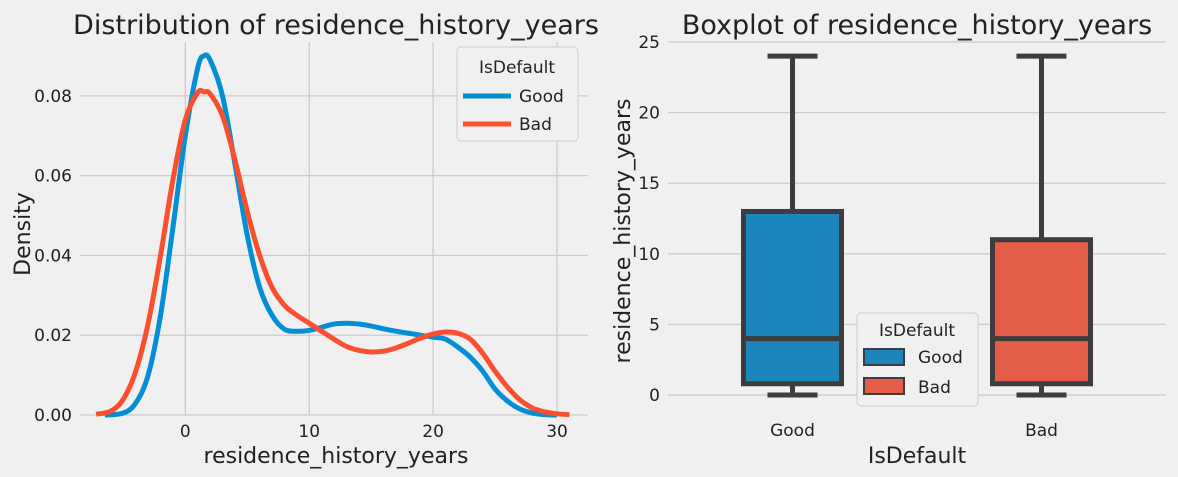 This screenshot has width=1178, height=477. I want to click on kde-legend: IsDefault Good Bad, so click(517, 94).